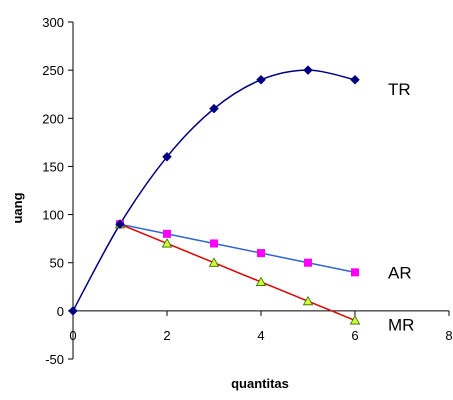 This screenshot has width=453, height=400. What do you see at coordinates (237, 248) in the screenshot?
I see `series-line-ar` at bounding box center [237, 248].